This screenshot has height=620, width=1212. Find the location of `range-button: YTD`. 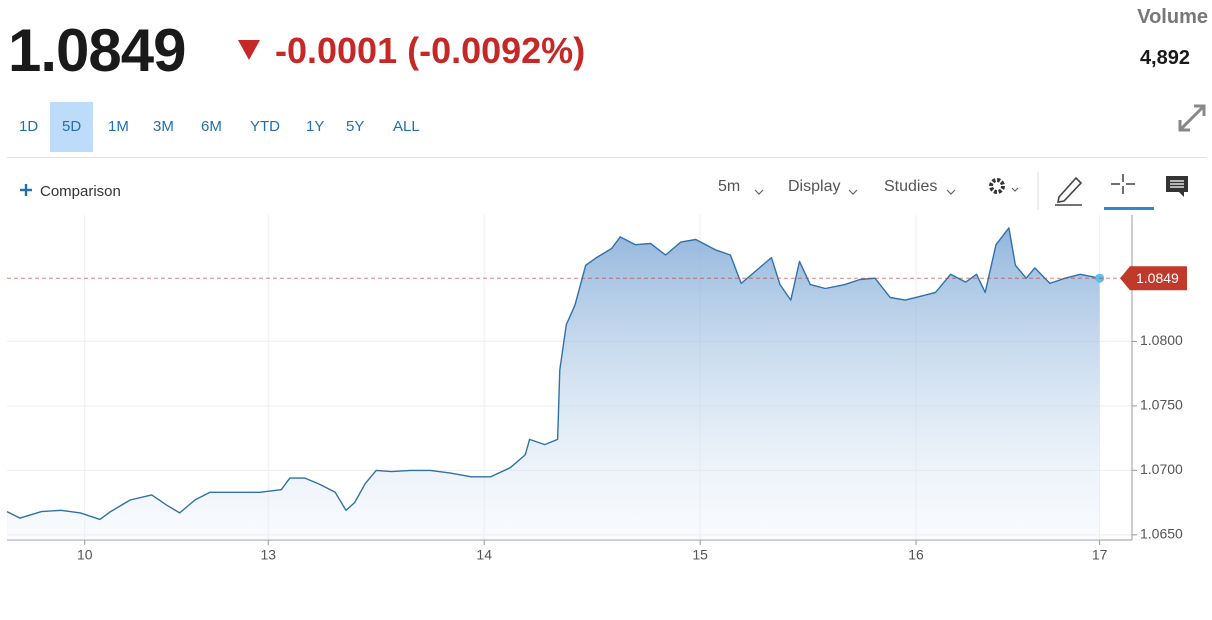

range-button: YTD is located at coordinates (265, 126).